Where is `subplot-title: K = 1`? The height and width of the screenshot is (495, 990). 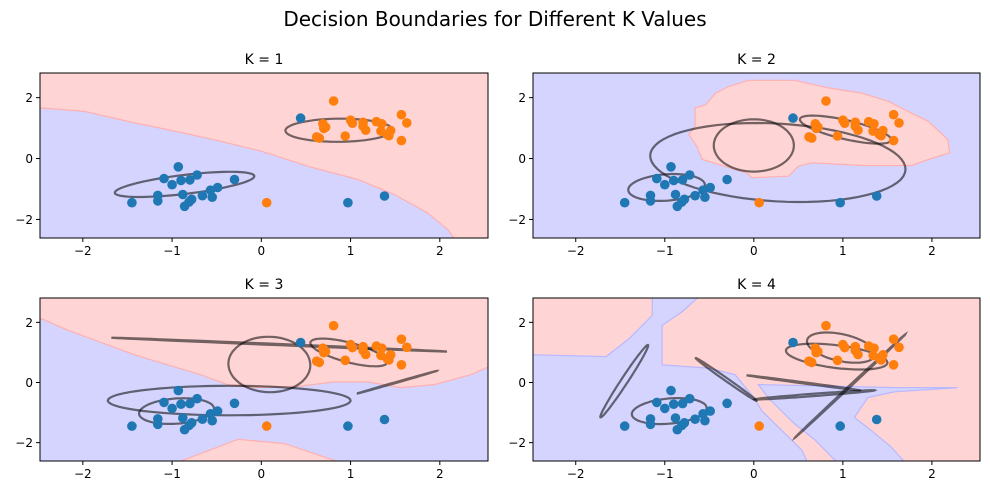 subplot-title: K = 1 is located at coordinates (264, 60).